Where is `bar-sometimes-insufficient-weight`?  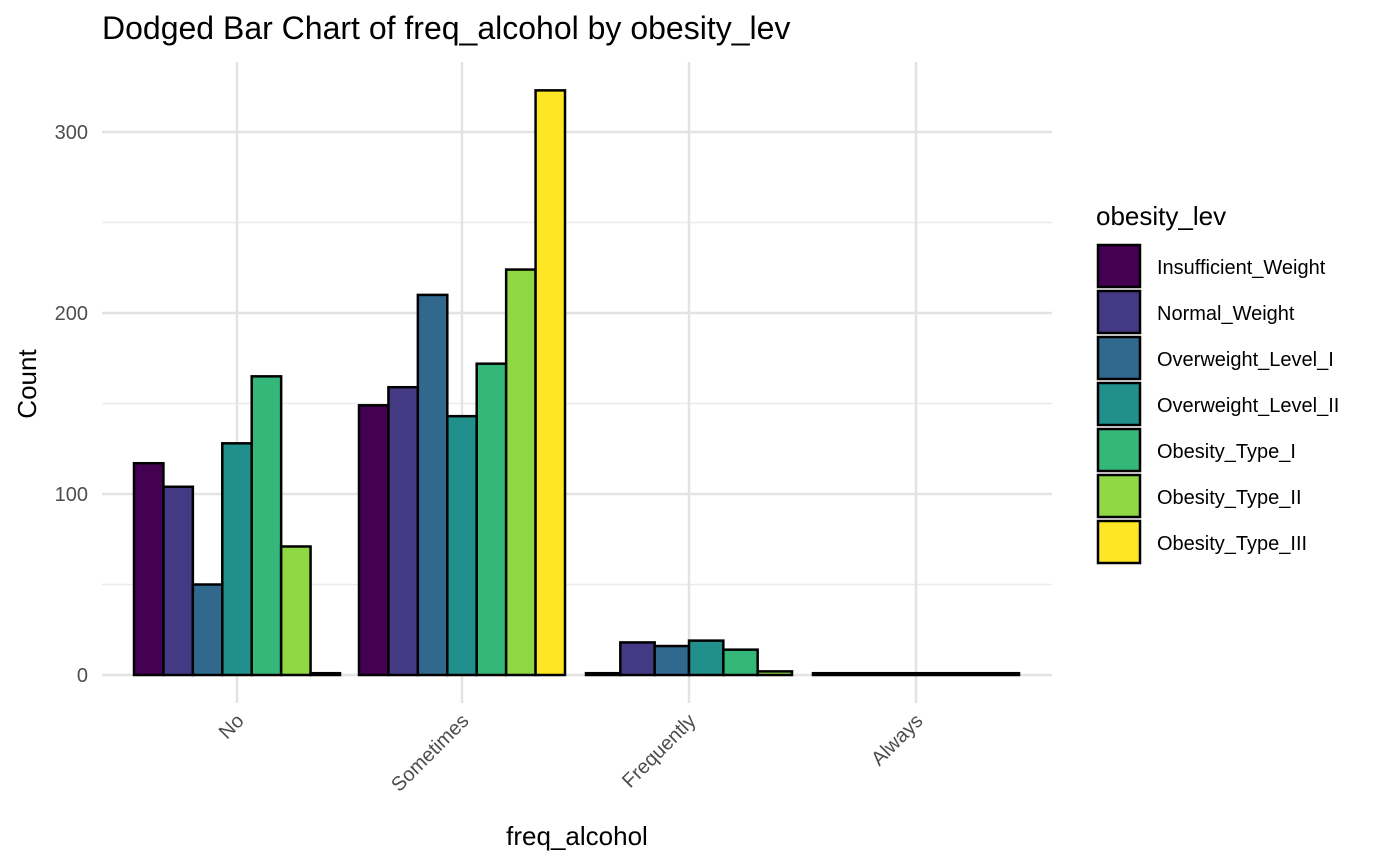 bar-sometimes-insufficient-weight is located at coordinates (373, 540).